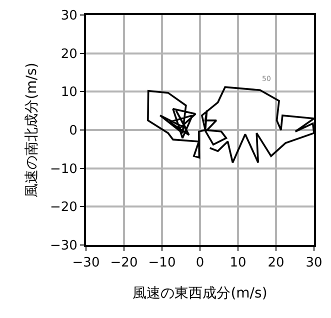 This screenshot has width=331, height=318. Describe the element at coordinates (32, 130) in the screenshot. I see `y-axis-title: 風速の南北成分(m/s)` at that location.